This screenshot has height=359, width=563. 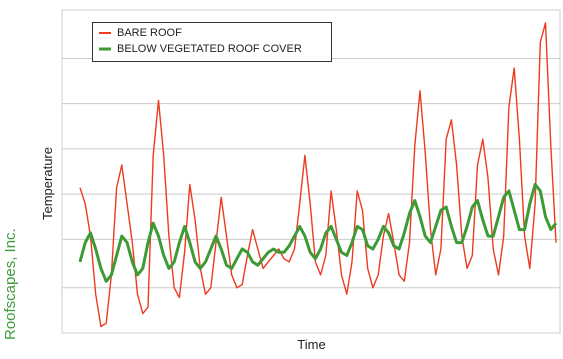 What do you see at coordinates (10, 284) in the screenshot?
I see `credit-label: Roofscapes, Inc.` at bounding box center [10, 284].